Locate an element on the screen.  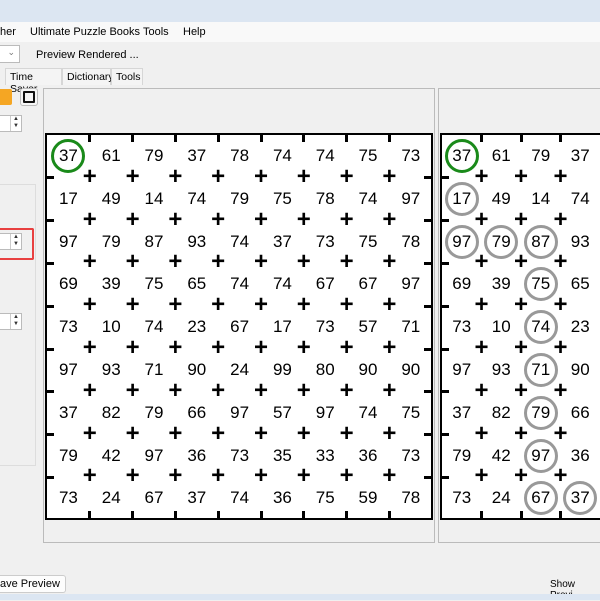
grid-cell: 59 is located at coordinates (368, 498).